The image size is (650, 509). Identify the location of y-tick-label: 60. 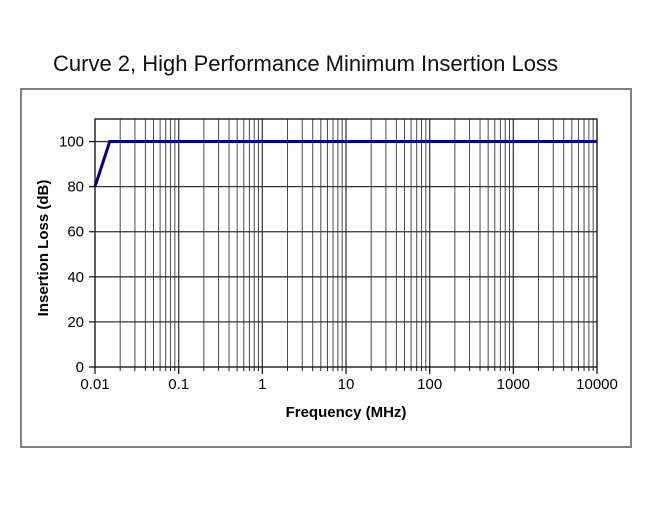
(75, 232).